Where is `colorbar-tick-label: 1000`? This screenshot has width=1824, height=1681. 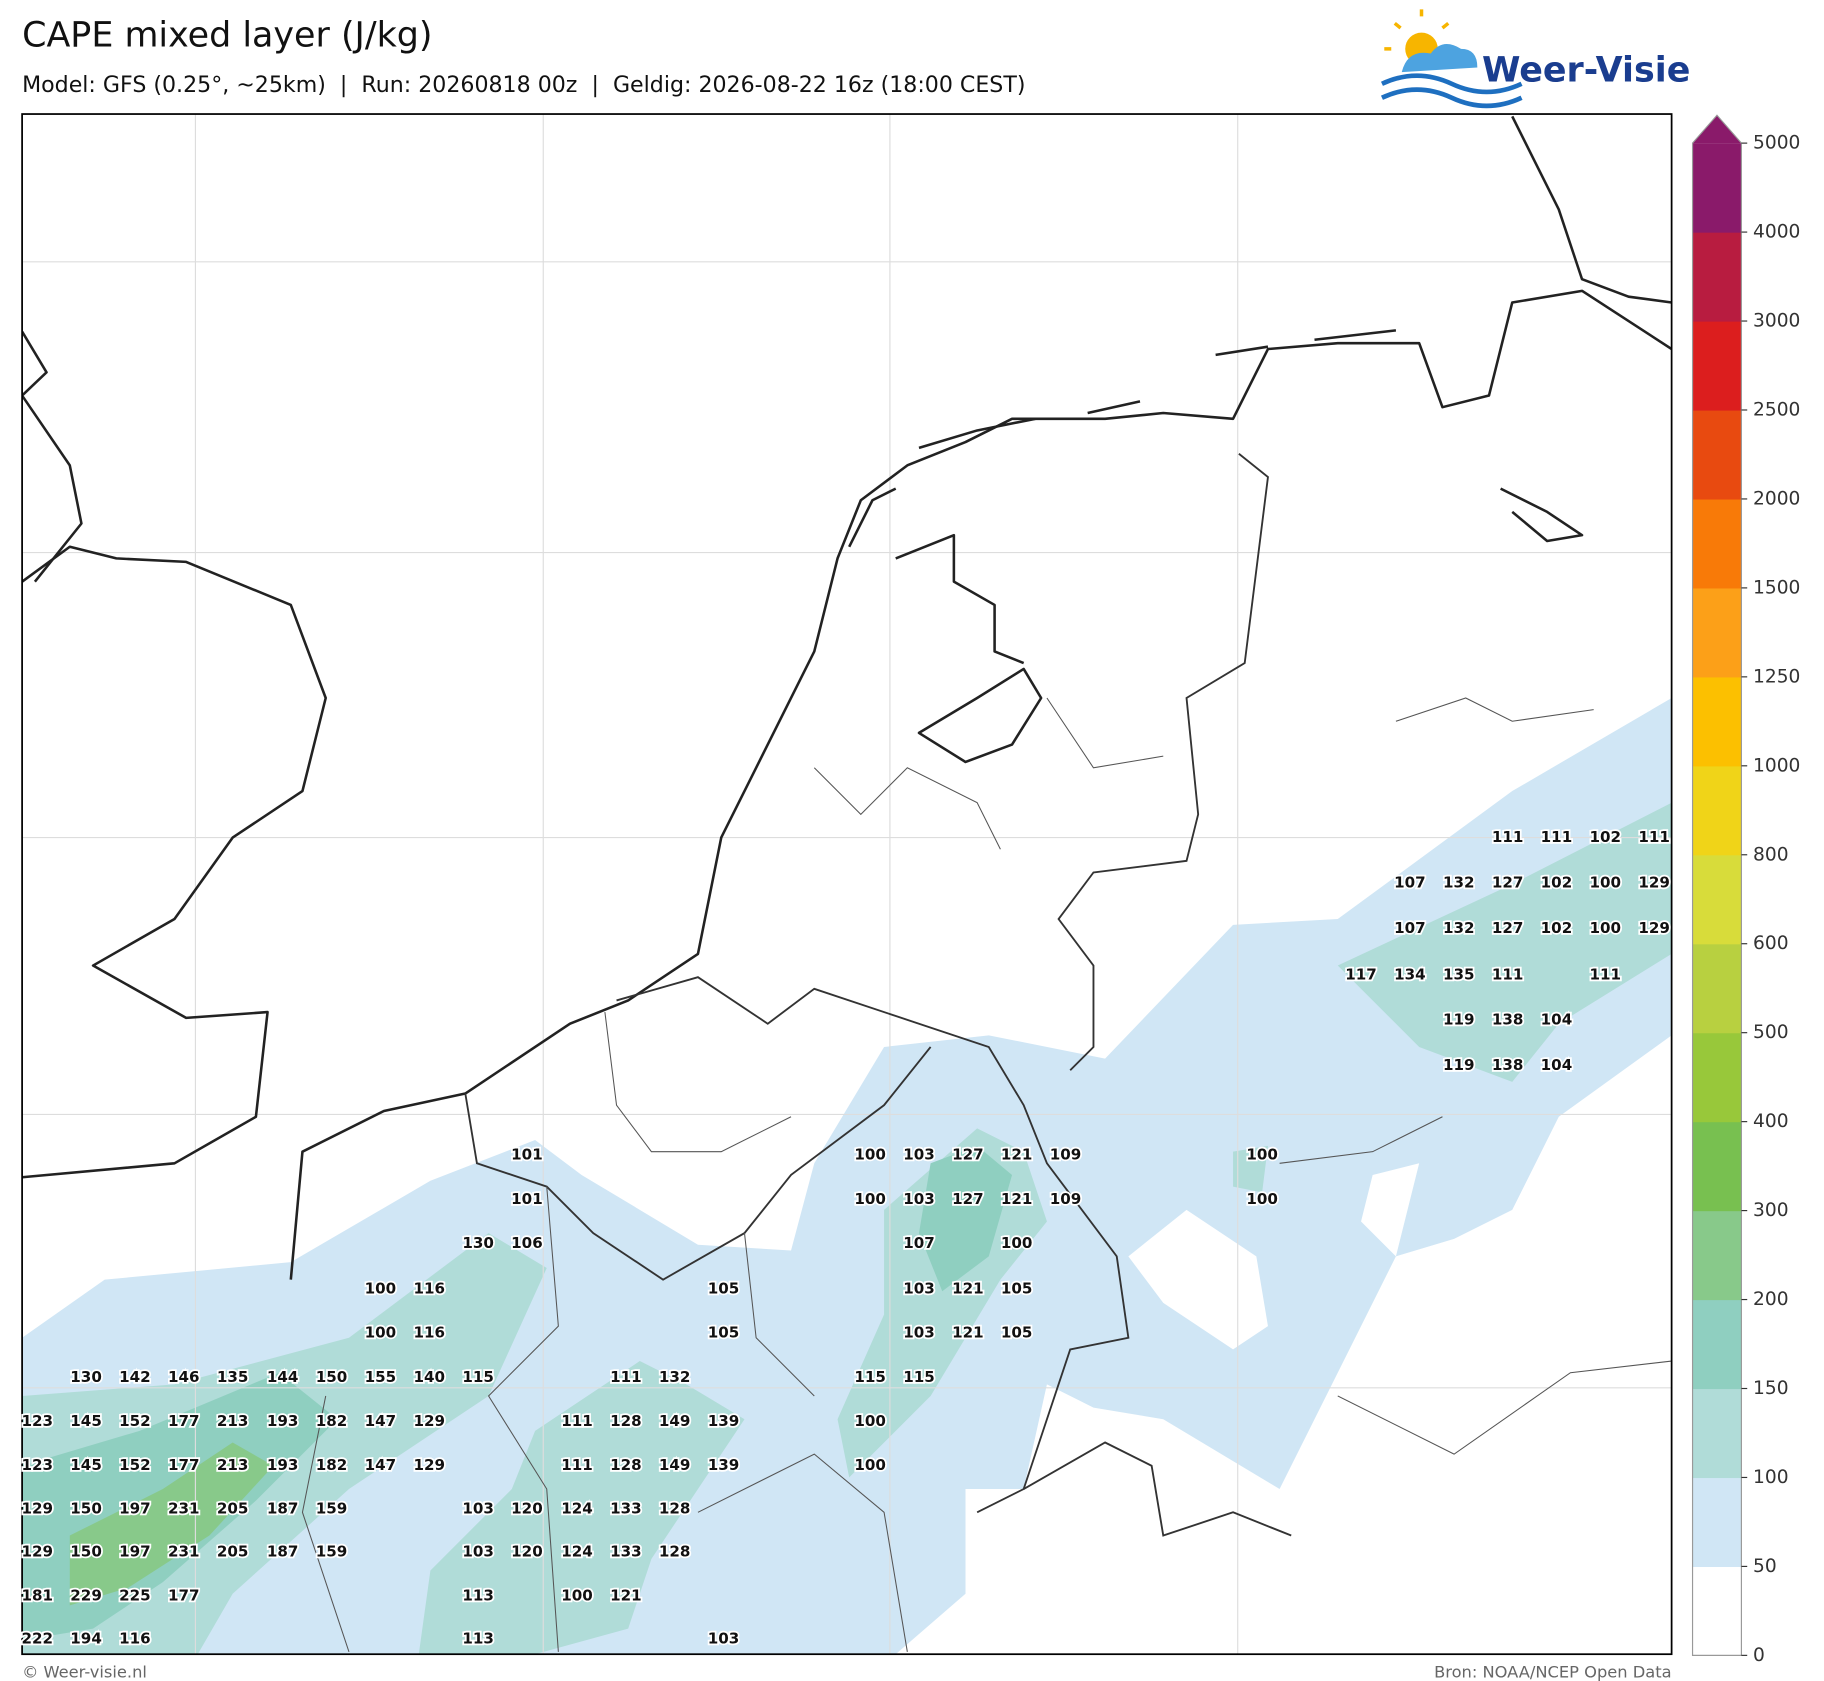 colorbar-tick-label: 1000 is located at coordinates (1776, 765).